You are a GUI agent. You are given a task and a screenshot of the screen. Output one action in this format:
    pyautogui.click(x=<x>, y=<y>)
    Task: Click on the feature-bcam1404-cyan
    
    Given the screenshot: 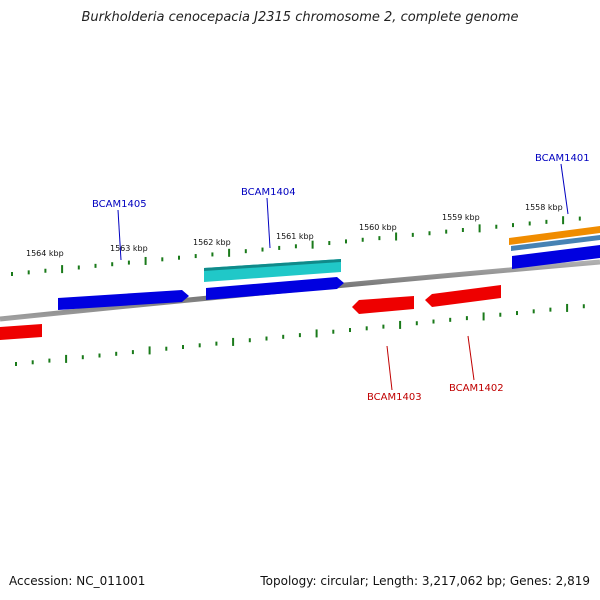 What is the action you would take?
    pyautogui.click(x=272, y=270)
    